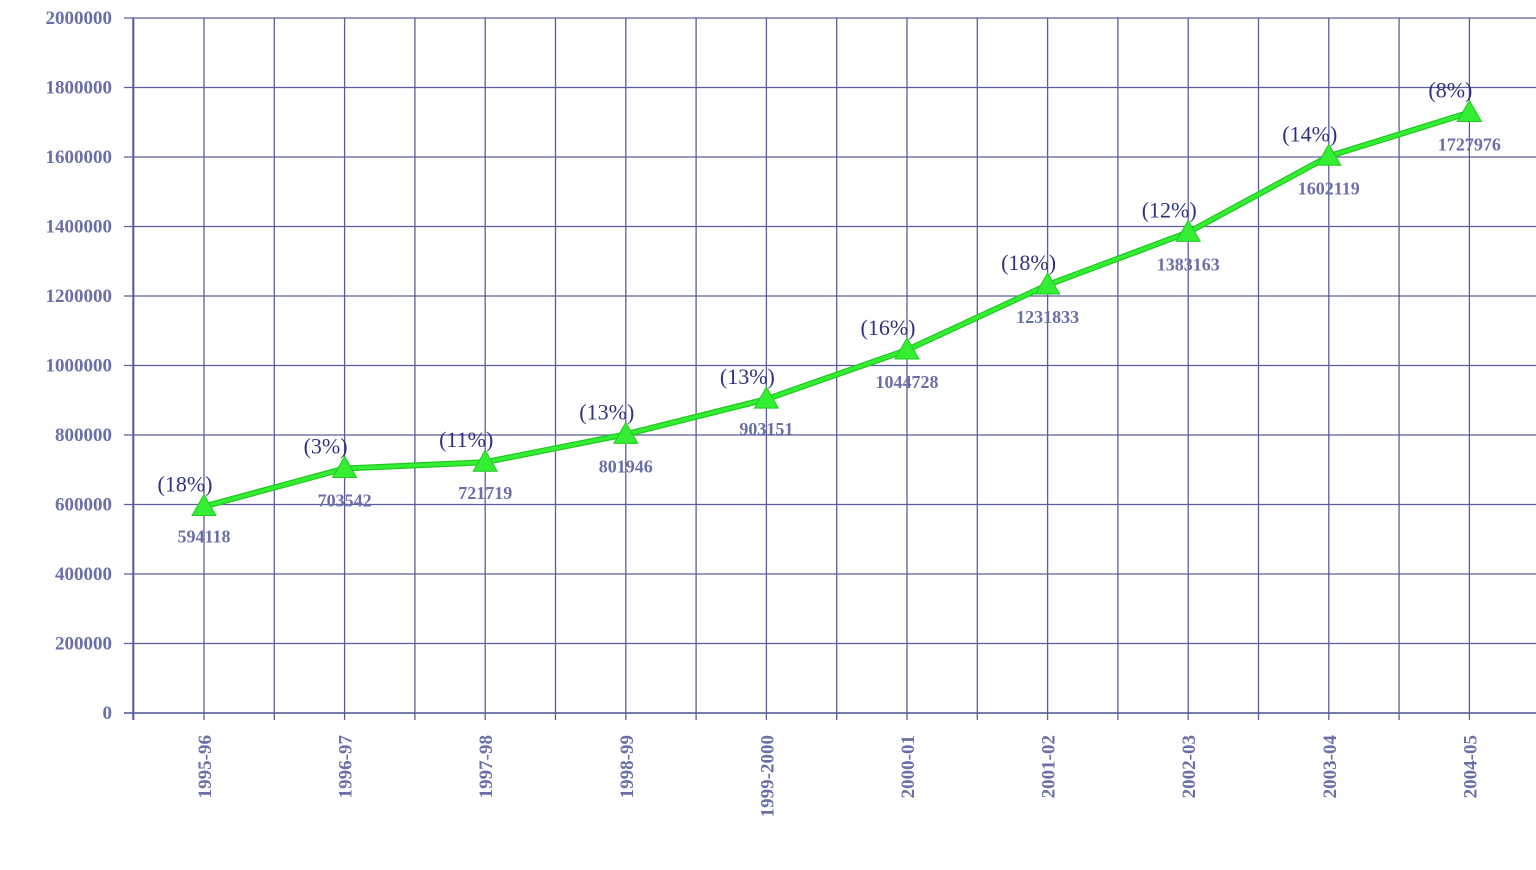 This screenshot has height=870, width=1536. What do you see at coordinates (626, 466) in the screenshot?
I see `data-value-label: 801946` at bounding box center [626, 466].